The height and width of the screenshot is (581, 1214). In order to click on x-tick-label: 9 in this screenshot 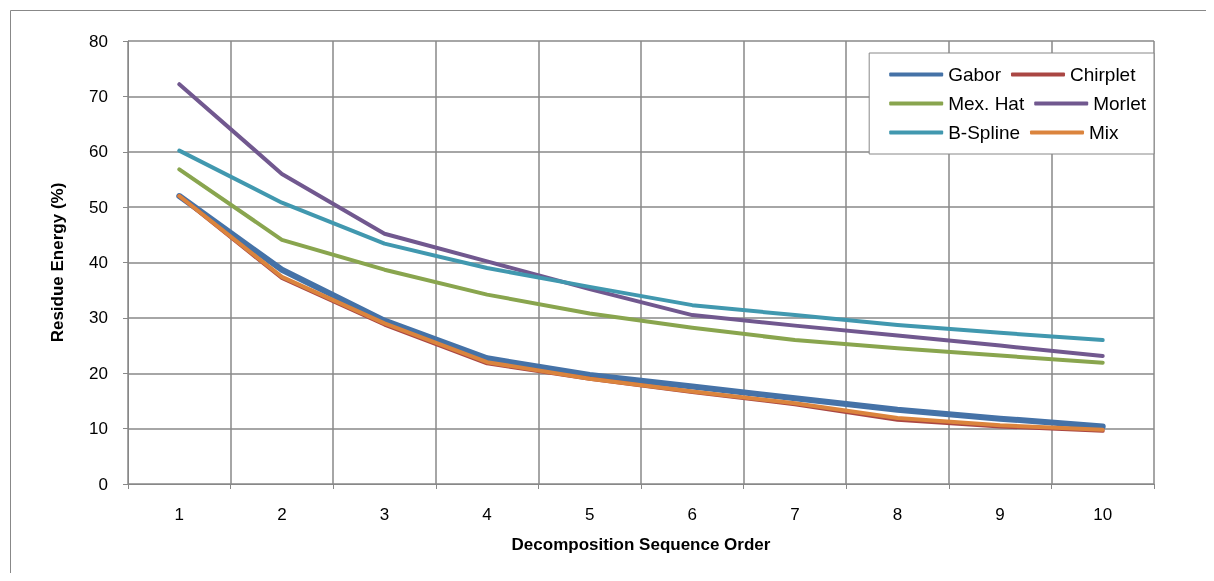, I will do `click(1000, 514)`.